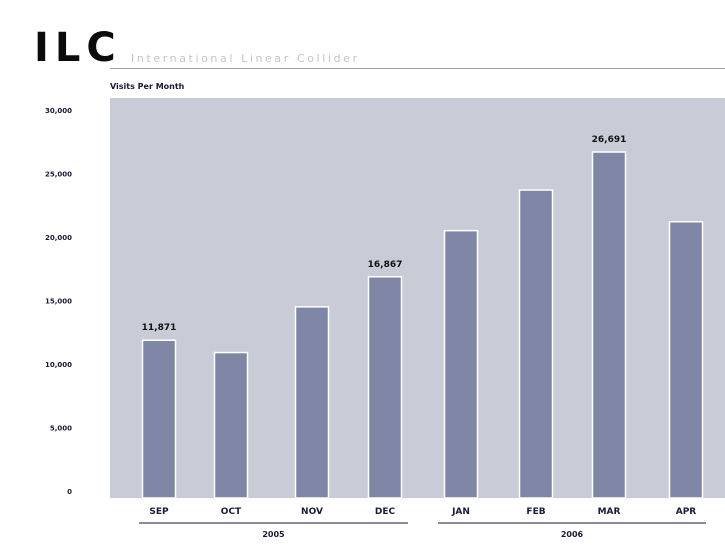 The height and width of the screenshot is (548, 725). Describe the element at coordinates (147, 86) in the screenshot. I see `y-axis-title: Visits Per Month` at that location.